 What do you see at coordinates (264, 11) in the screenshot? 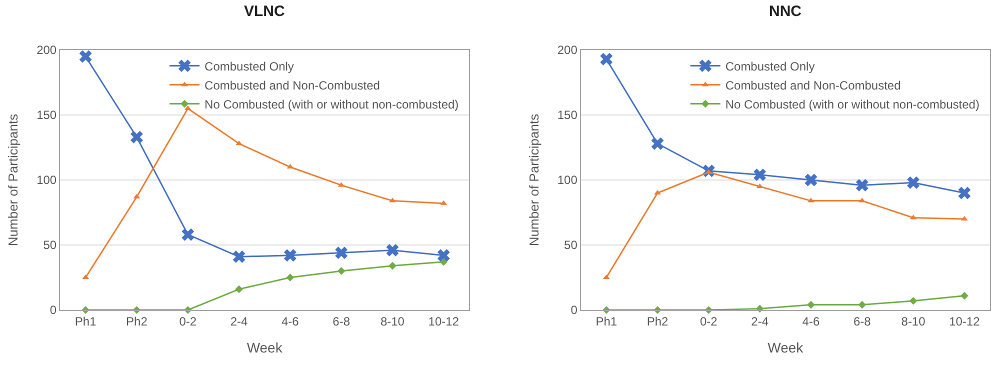
I see `chart-title: VLNC` at bounding box center [264, 11].